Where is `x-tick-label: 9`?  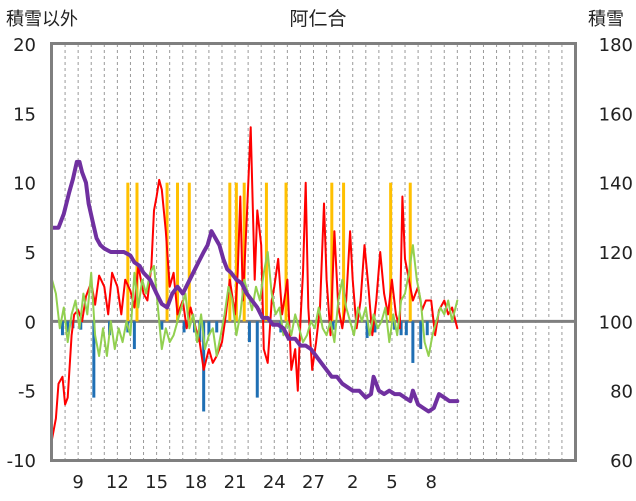 x-tick-label: 9 is located at coordinates (77, 482).